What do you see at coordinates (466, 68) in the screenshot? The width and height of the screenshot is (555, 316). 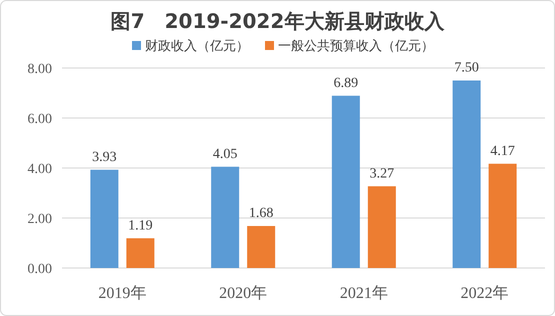 I see `data-label: 7.50` at bounding box center [466, 68].